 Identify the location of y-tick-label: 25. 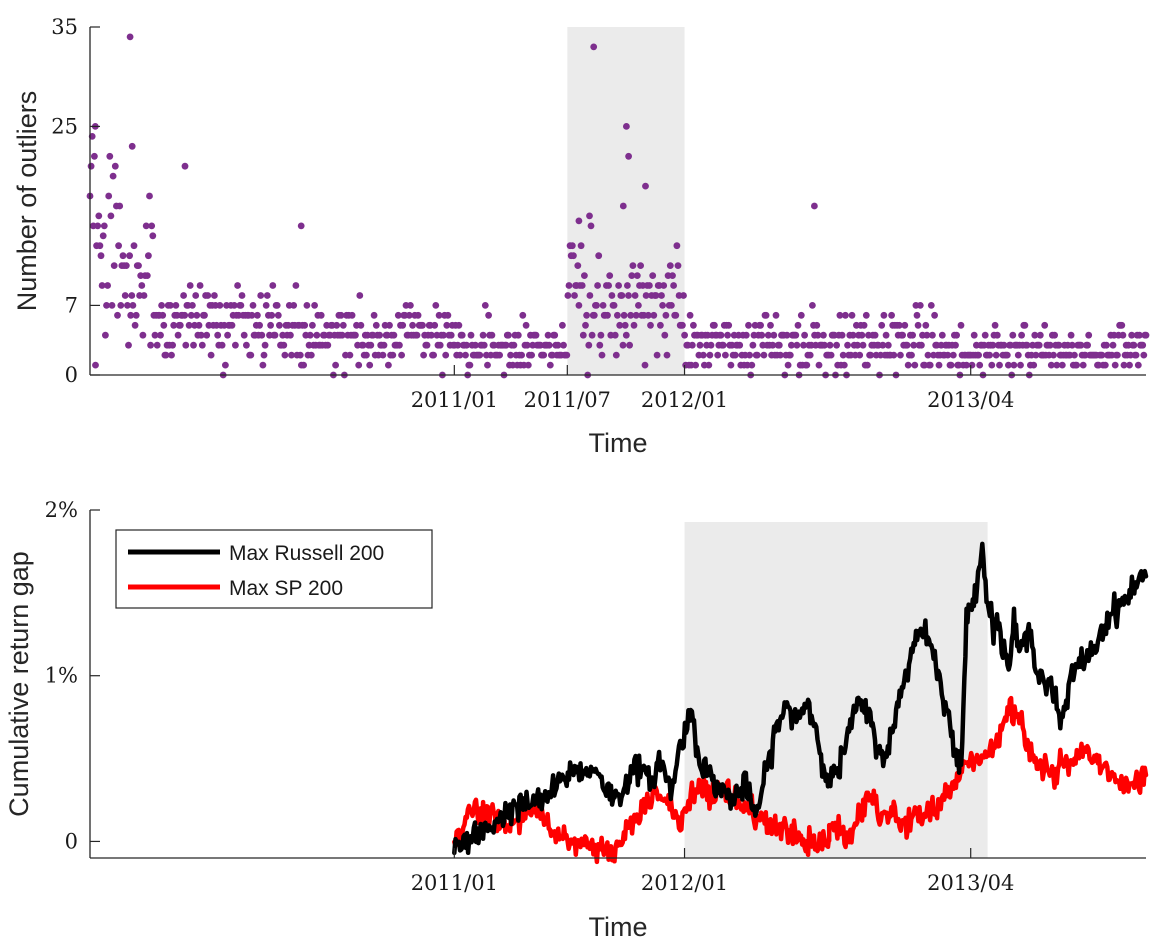
(64, 126).